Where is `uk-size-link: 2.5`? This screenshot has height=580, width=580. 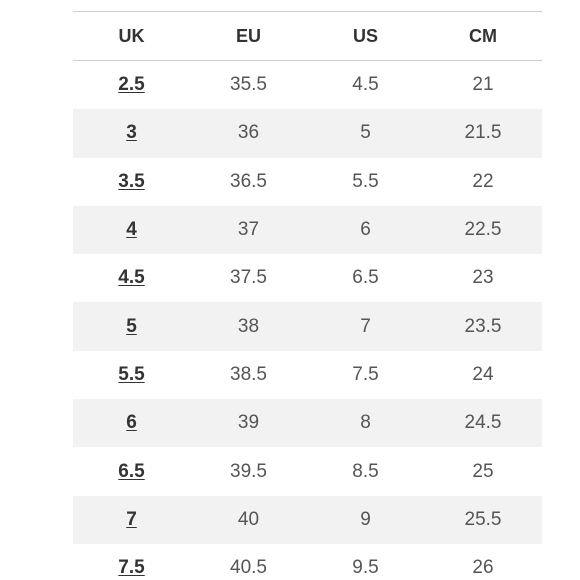 uk-size-link: 2.5 is located at coordinates (131, 85).